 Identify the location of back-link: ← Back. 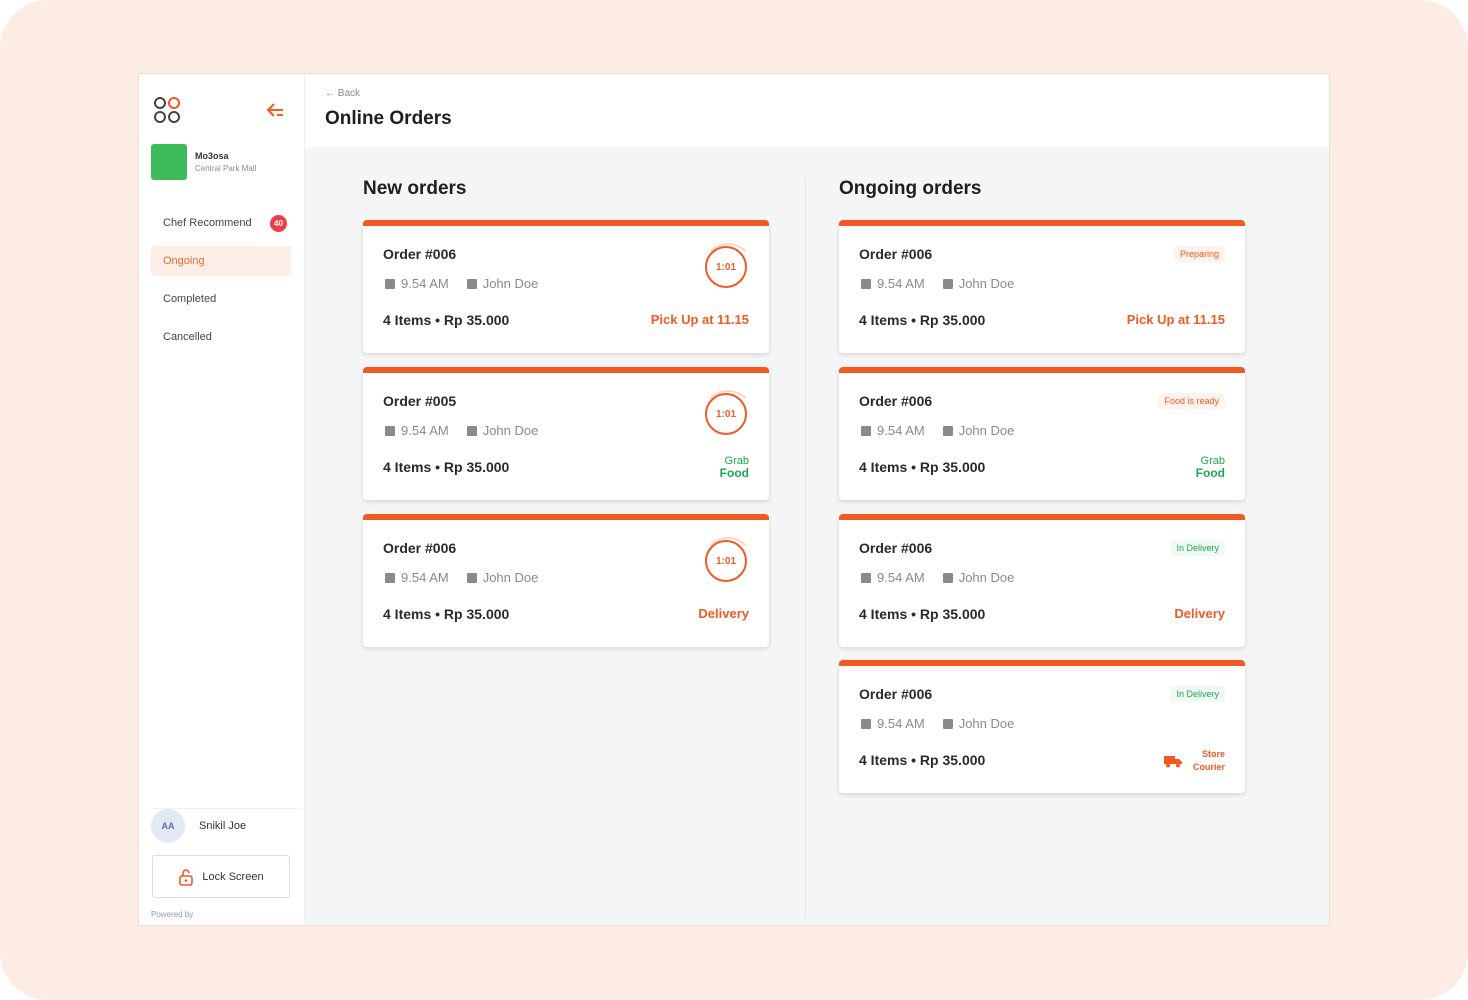
(343, 93).